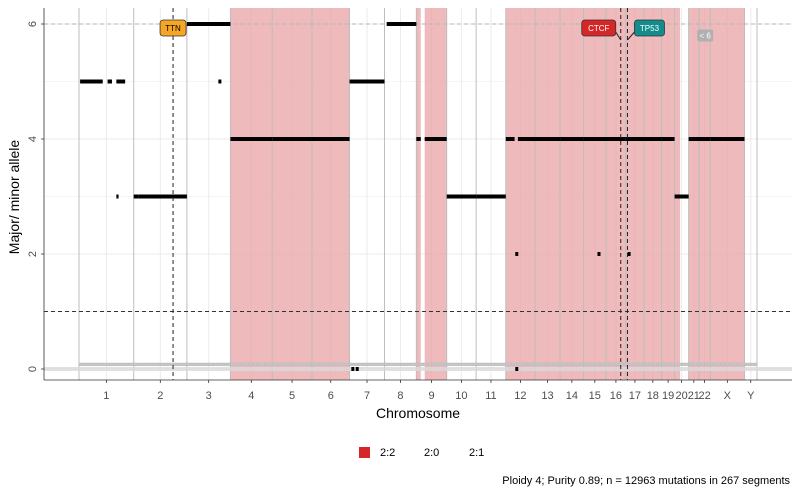  I want to click on x-tick-label: 10, so click(461, 396).